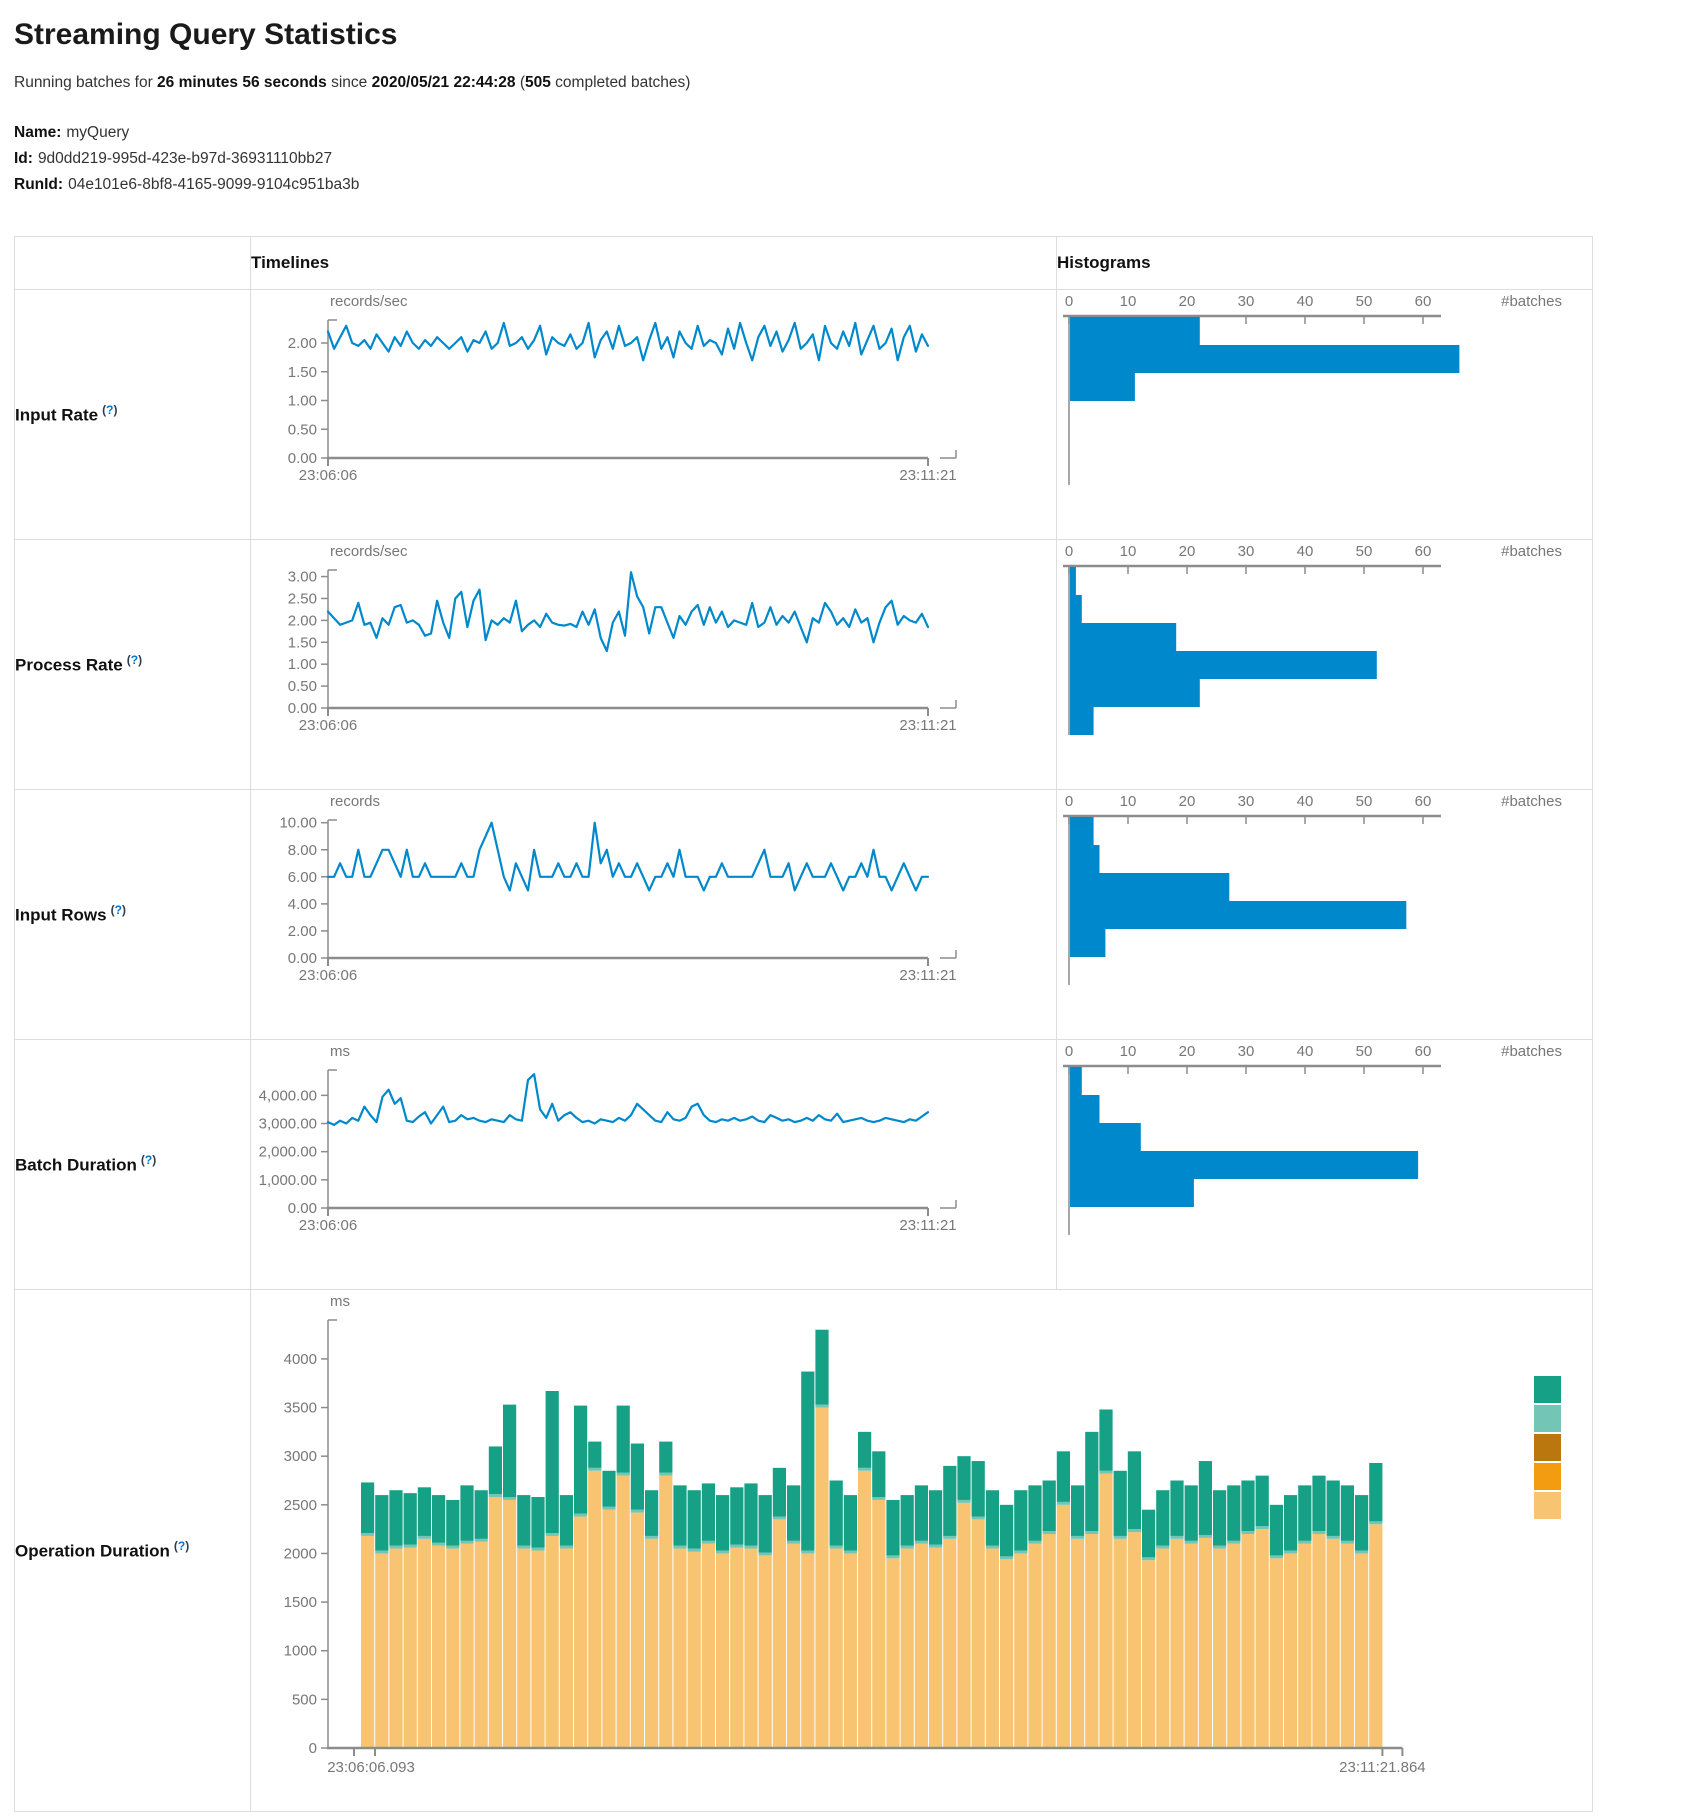 Image resolution: width=1693 pixels, height=1820 pixels. I want to click on process-rate-help-icon: (?), so click(134, 660).